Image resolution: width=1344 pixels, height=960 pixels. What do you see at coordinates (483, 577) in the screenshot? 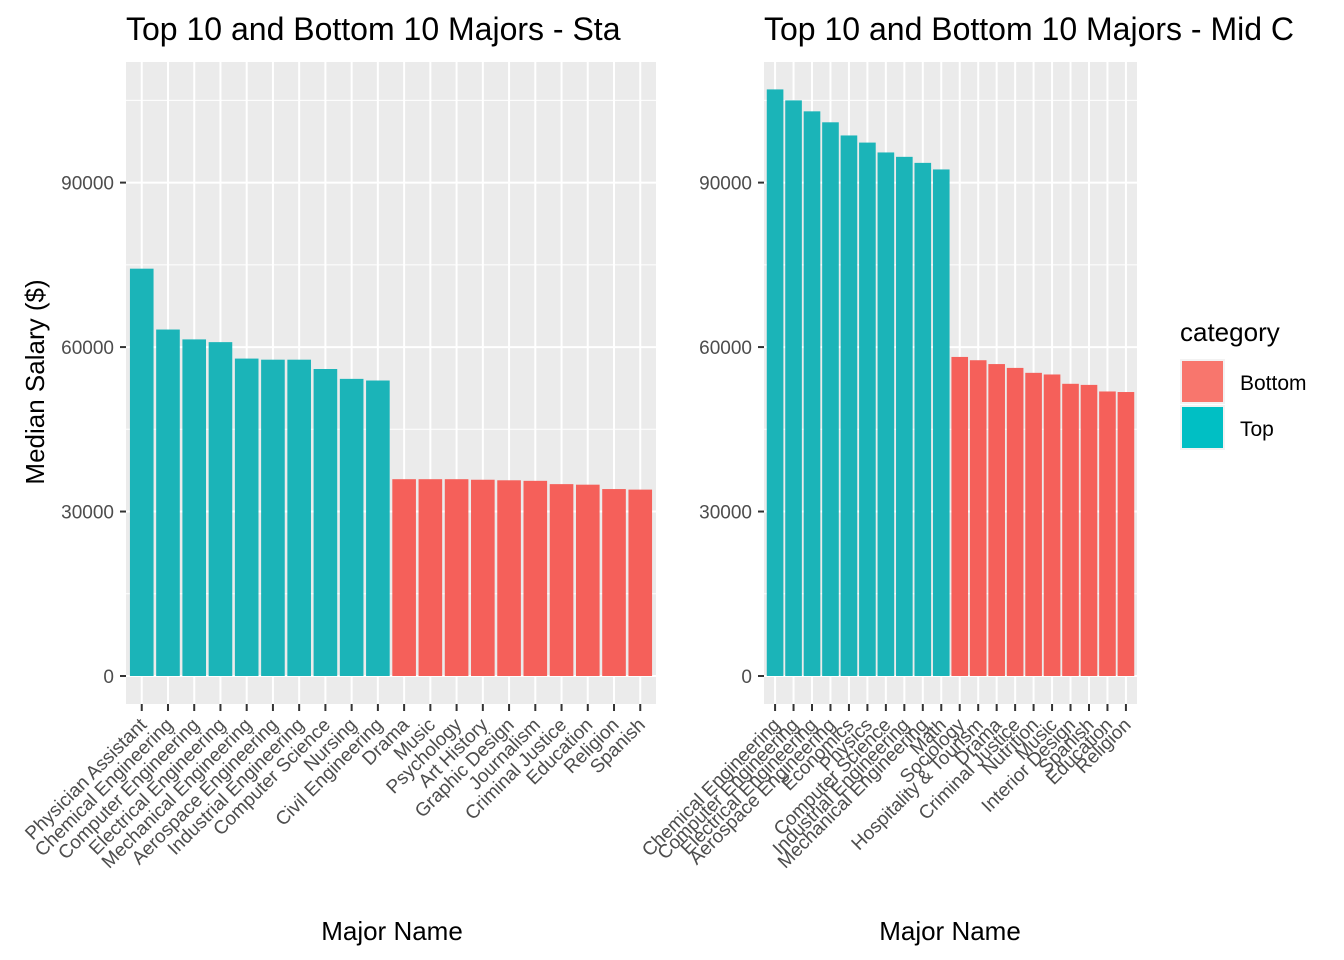
I see `bar-art-history` at bounding box center [483, 577].